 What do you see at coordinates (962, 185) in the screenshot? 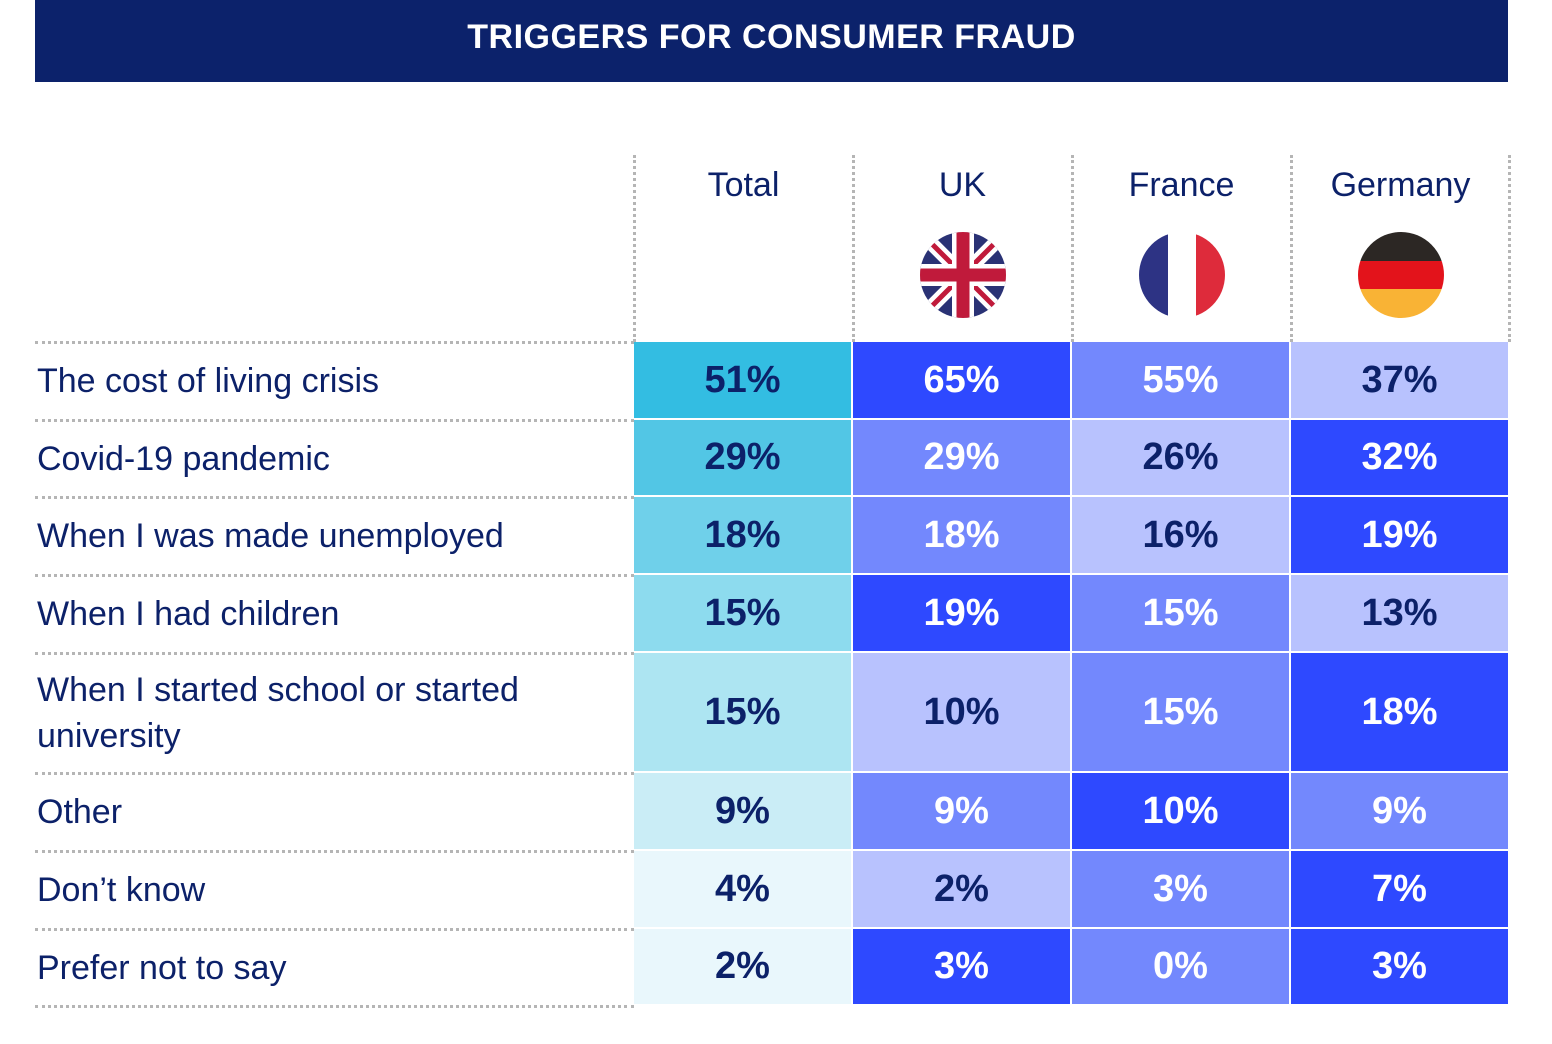
I see `column-label: UK` at bounding box center [962, 185].